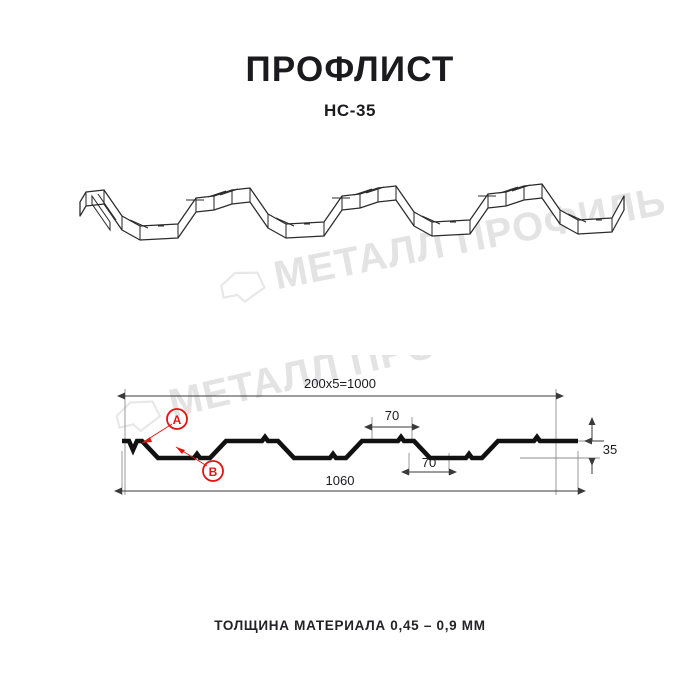  What do you see at coordinates (177, 420) in the screenshot?
I see `callout-a-label: A` at bounding box center [177, 420].